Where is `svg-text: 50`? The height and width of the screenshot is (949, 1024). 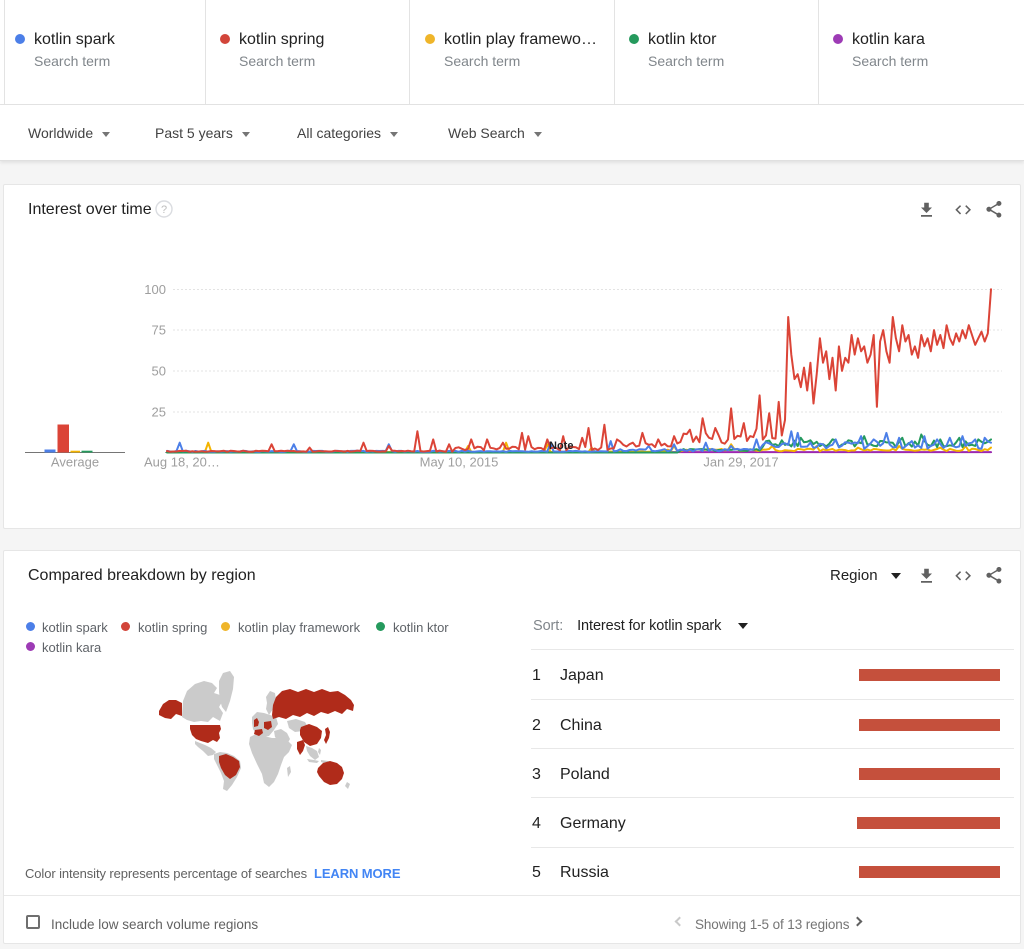 svg-text: 50 is located at coordinates (159, 371).